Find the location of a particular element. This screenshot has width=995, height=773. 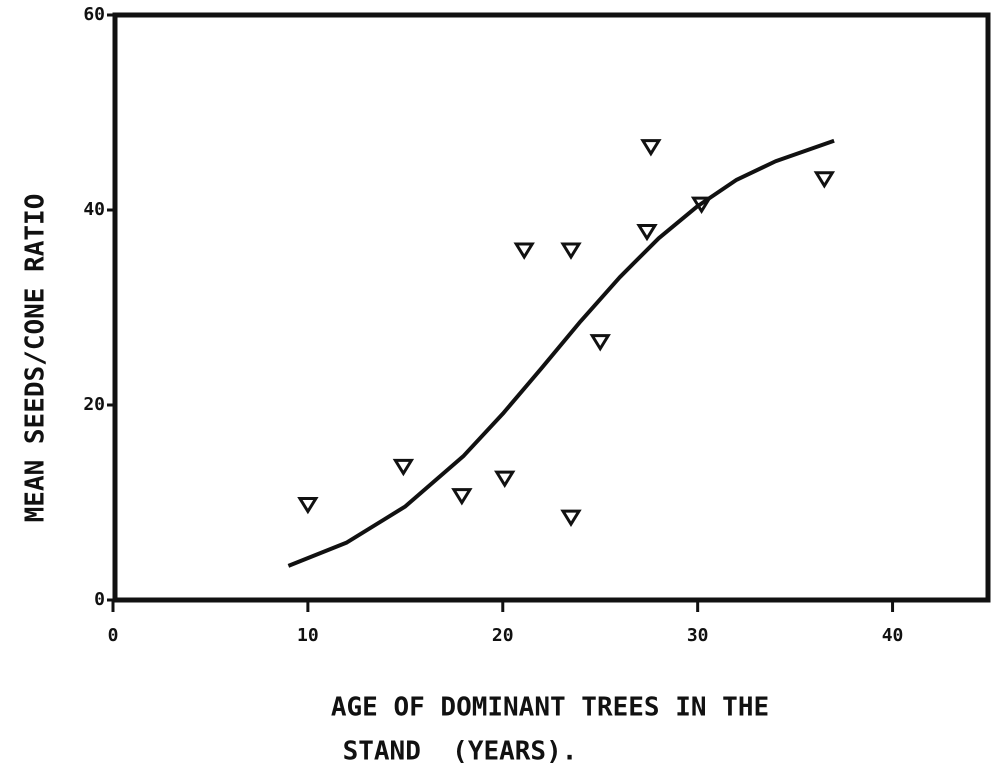

x-tick-label: 0 is located at coordinates (113, 635).